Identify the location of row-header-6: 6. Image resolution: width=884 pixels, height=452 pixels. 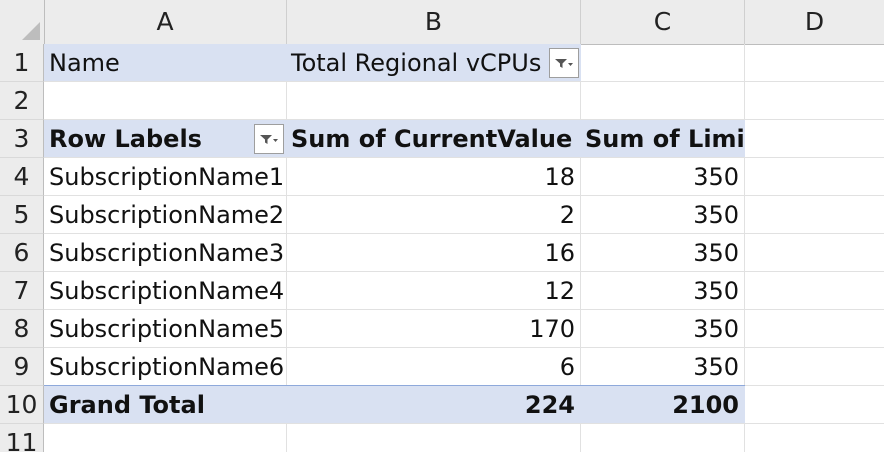
(22, 253).